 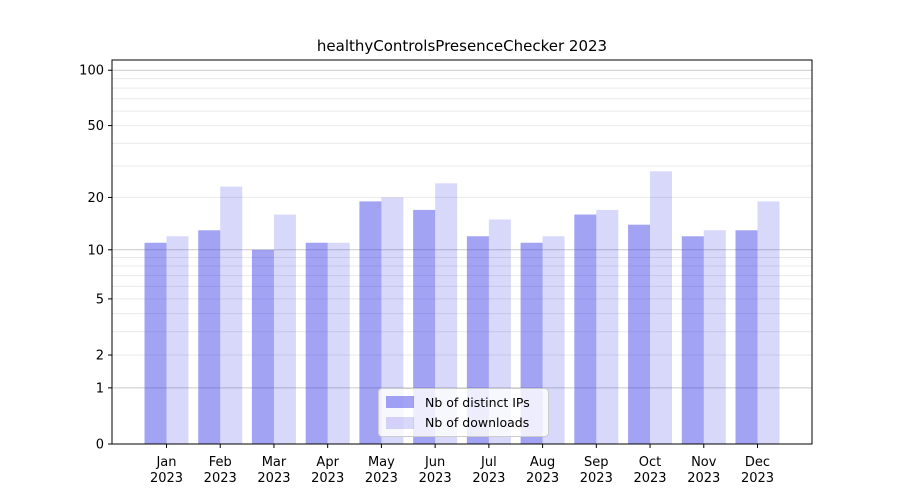 I want to click on x-tick-label-month-jul: Jul, so click(x=488, y=462).